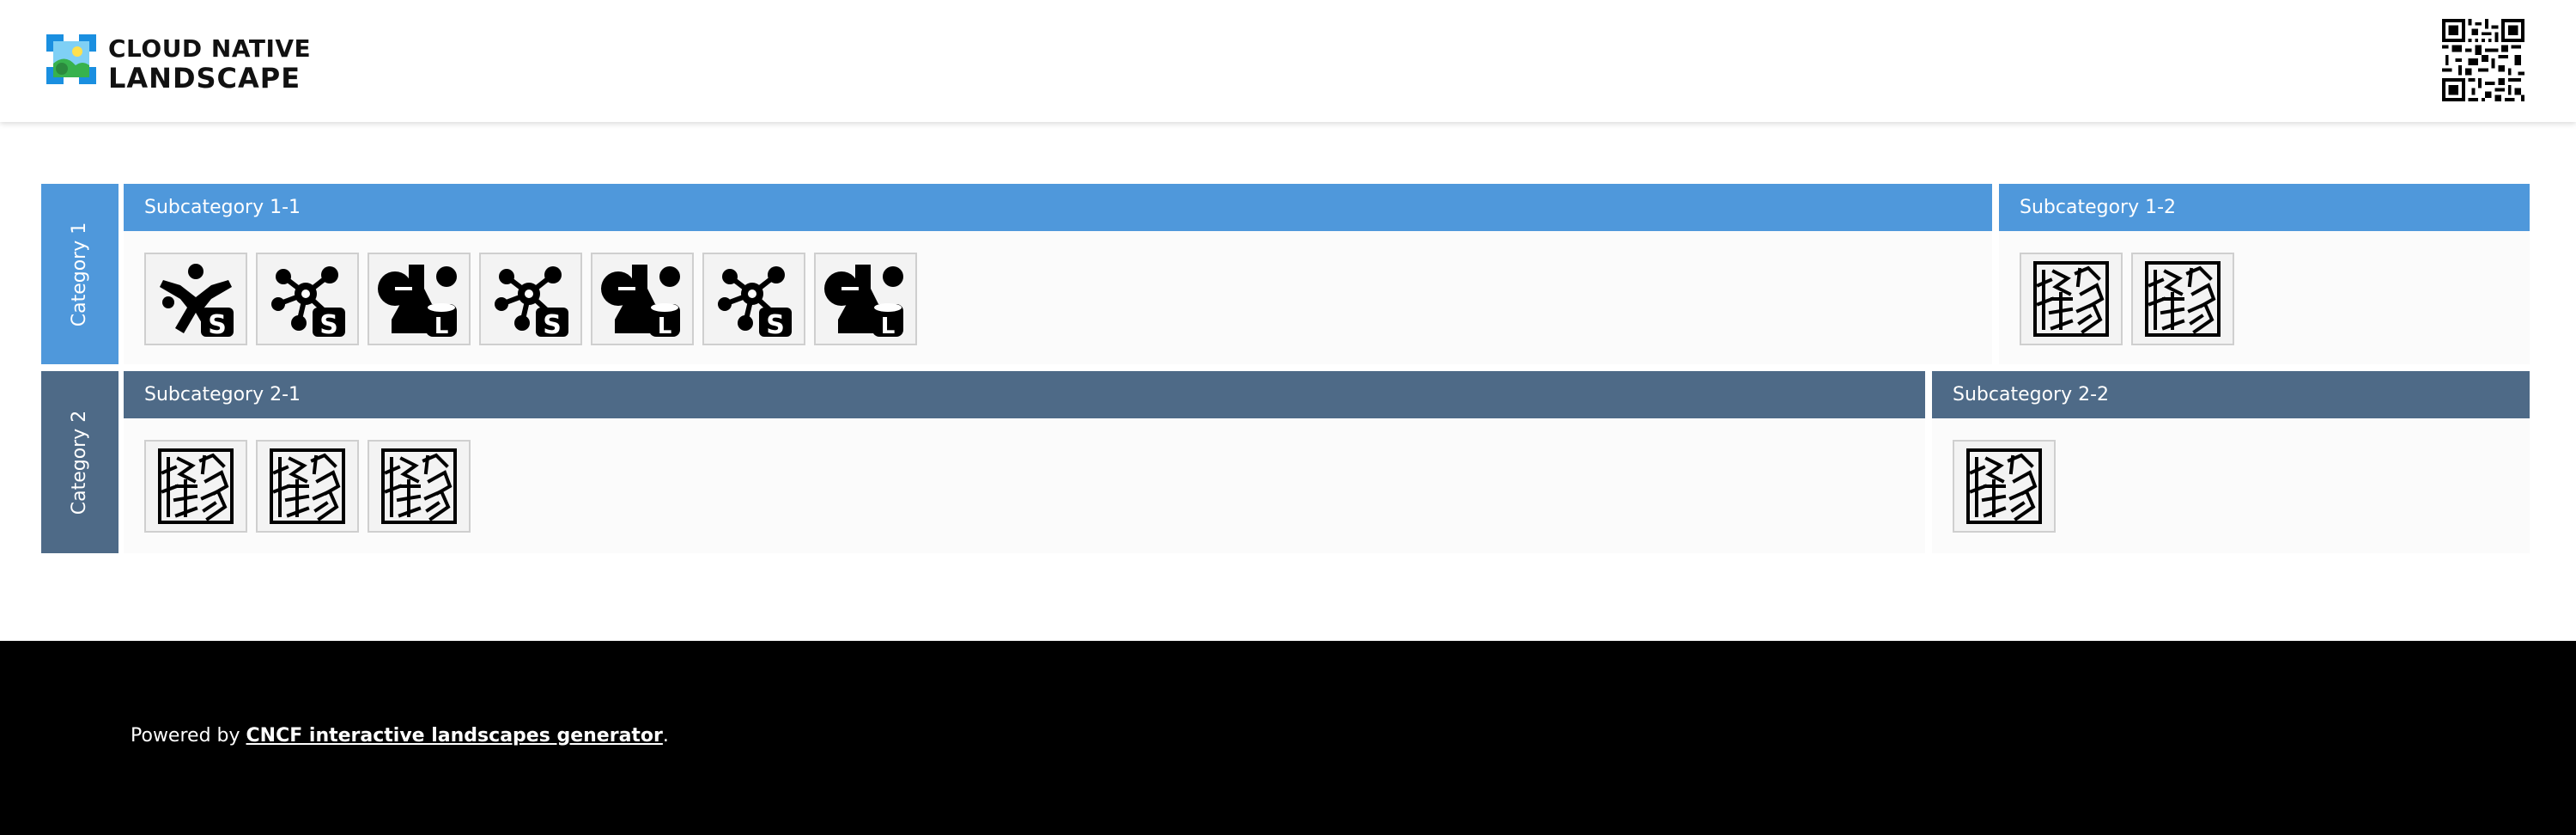 Image resolution: width=2576 pixels, height=835 pixels. Describe the element at coordinates (2483, 60) in the screenshot. I see `qr-code-icon` at that location.